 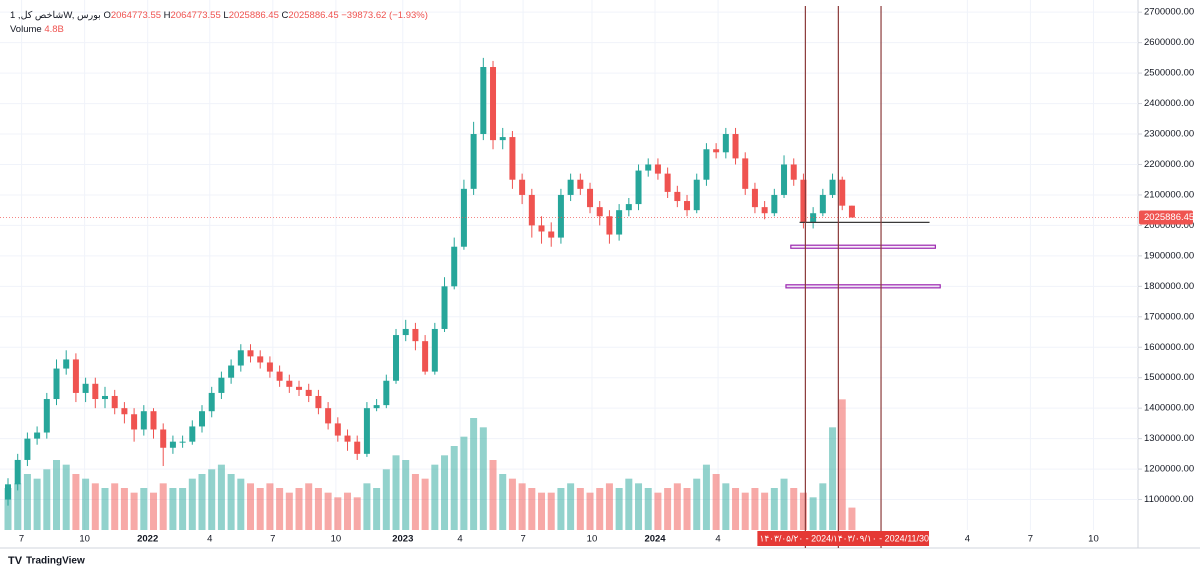 I want to click on x-tick-label: 2022, so click(x=147, y=539).